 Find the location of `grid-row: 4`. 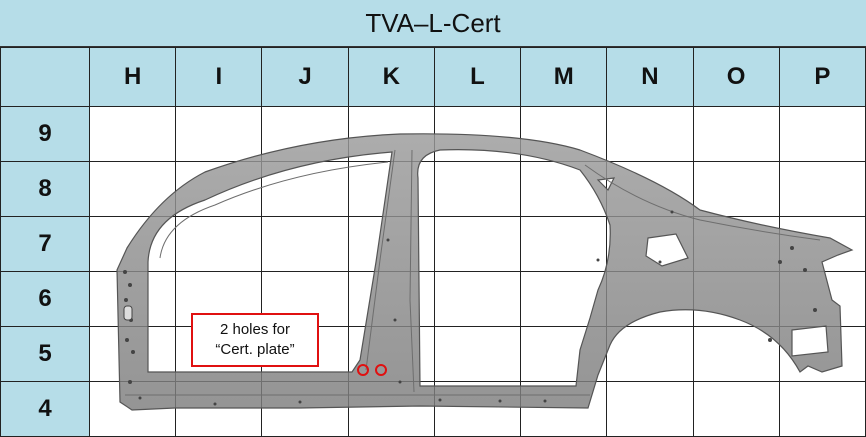

grid-row: 4 is located at coordinates (433, 409).